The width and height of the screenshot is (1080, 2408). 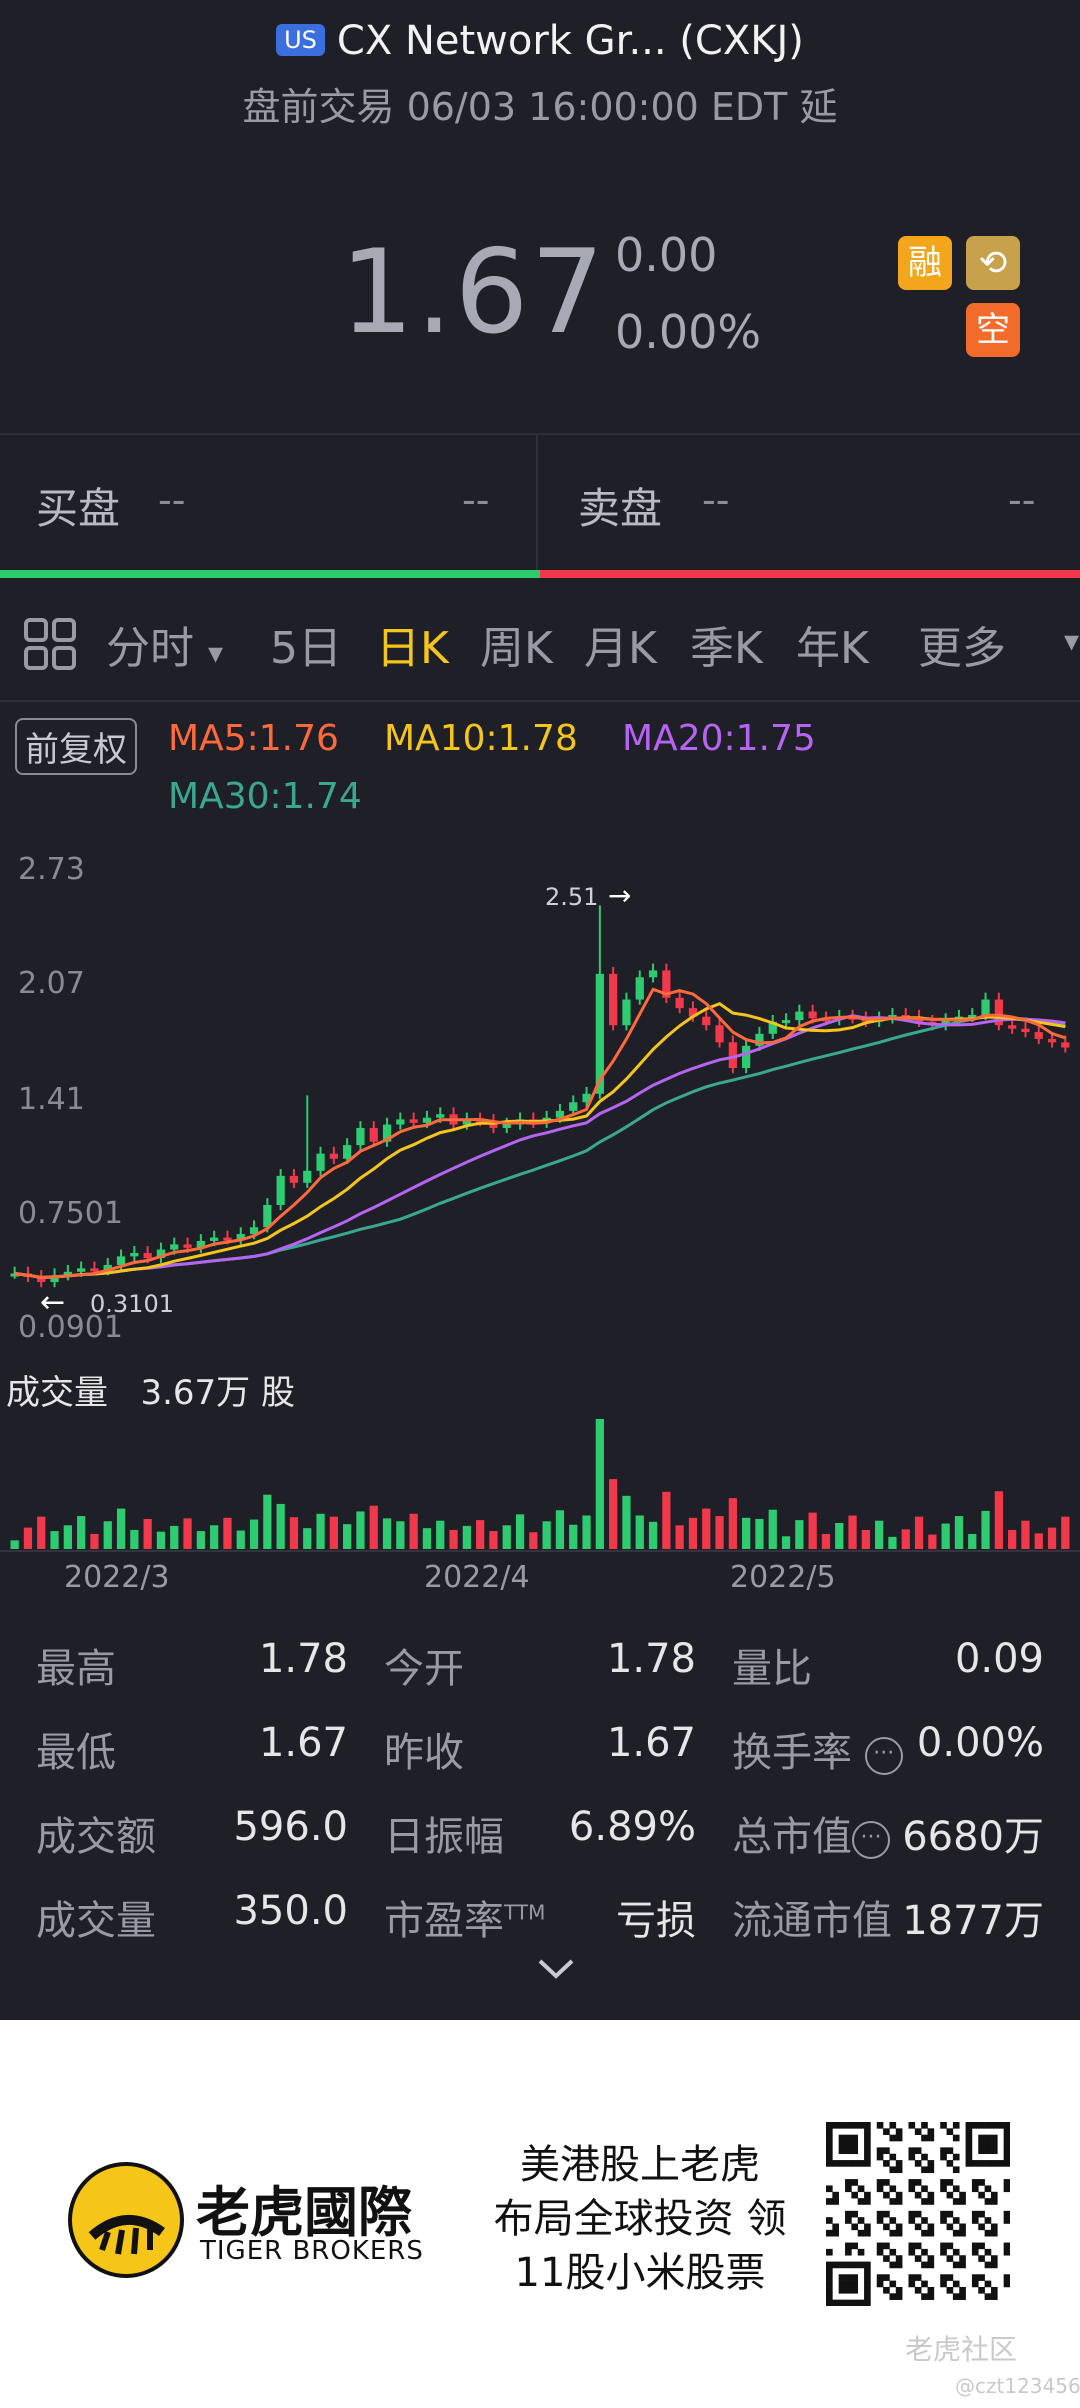 What do you see at coordinates (1072, 641) in the screenshot?
I see `more-chevron-icon: ▾` at bounding box center [1072, 641].